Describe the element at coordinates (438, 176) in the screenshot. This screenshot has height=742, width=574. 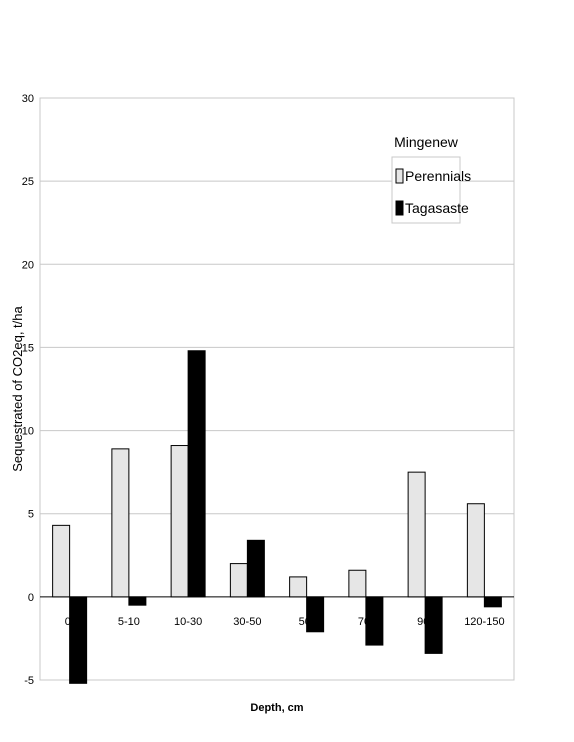
I see `legend-label-perennials: Perennials` at that location.